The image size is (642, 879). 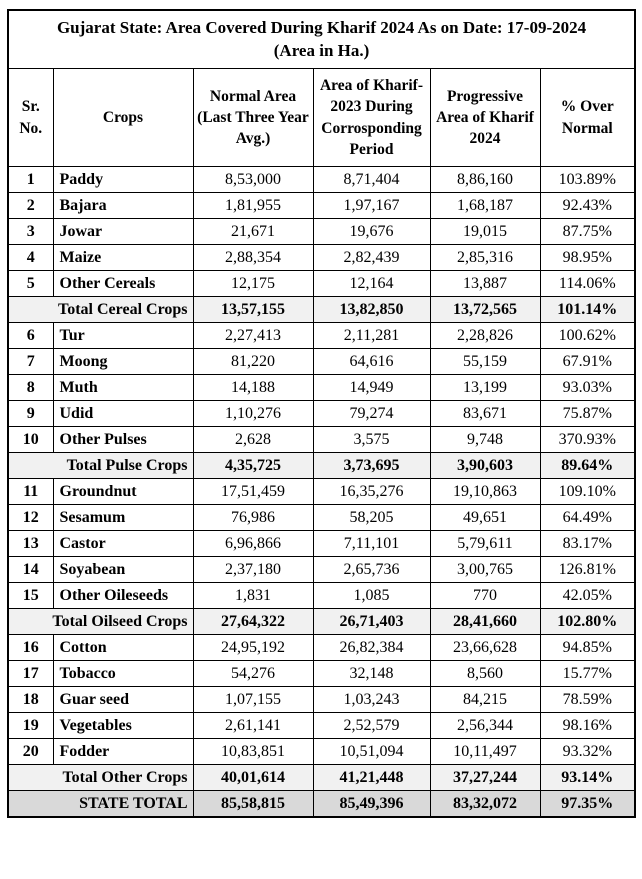 What do you see at coordinates (371, 388) in the screenshot?
I see `kharif-2023-cell: 14,949` at bounding box center [371, 388].